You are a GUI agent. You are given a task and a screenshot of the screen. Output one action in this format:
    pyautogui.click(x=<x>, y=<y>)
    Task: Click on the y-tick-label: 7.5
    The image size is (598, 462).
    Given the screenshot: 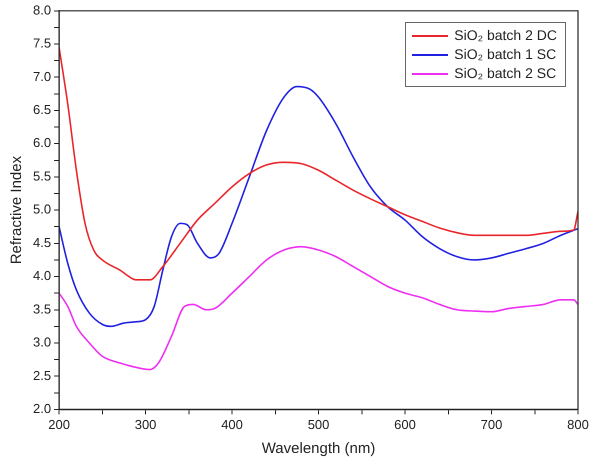 What is the action you would take?
    pyautogui.click(x=42, y=43)
    